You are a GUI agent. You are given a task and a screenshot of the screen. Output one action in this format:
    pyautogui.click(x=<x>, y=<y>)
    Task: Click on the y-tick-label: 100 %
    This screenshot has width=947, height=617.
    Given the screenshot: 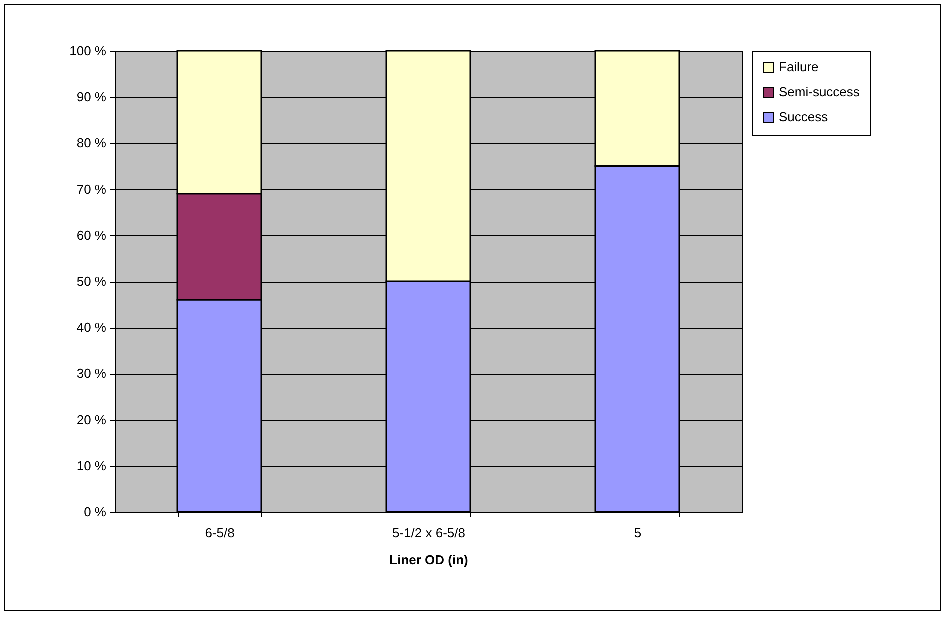 What is the action you would take?
    pyautogui.click(x=88, y=51)
    